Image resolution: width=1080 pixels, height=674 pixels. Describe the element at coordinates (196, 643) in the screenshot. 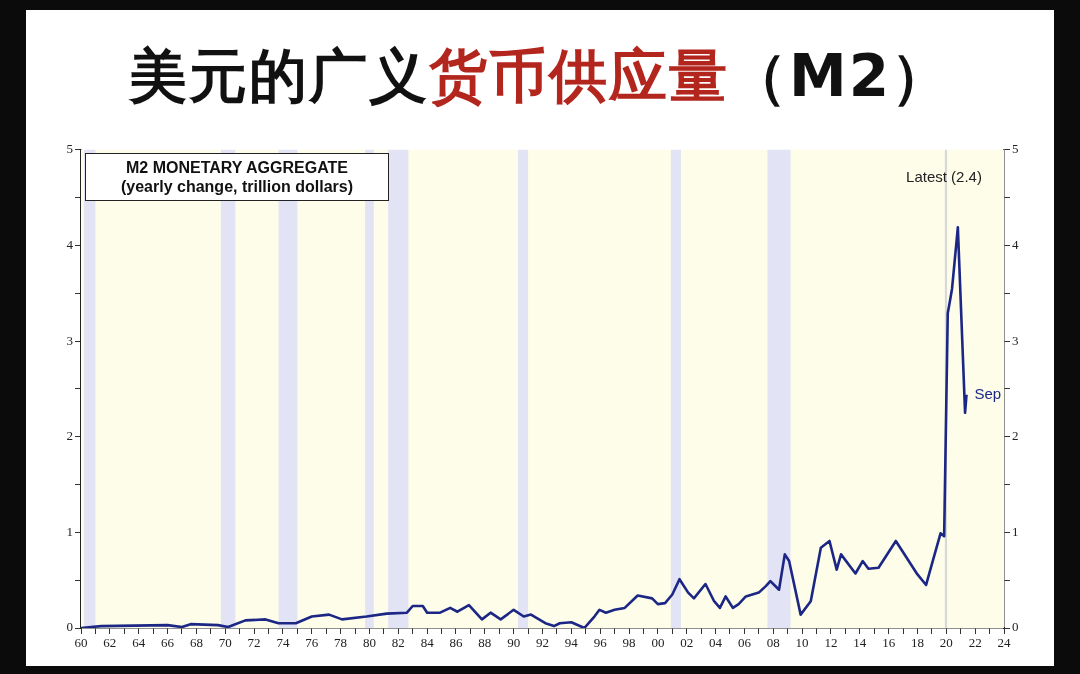

I see `x-tick-label: 68` at that location.